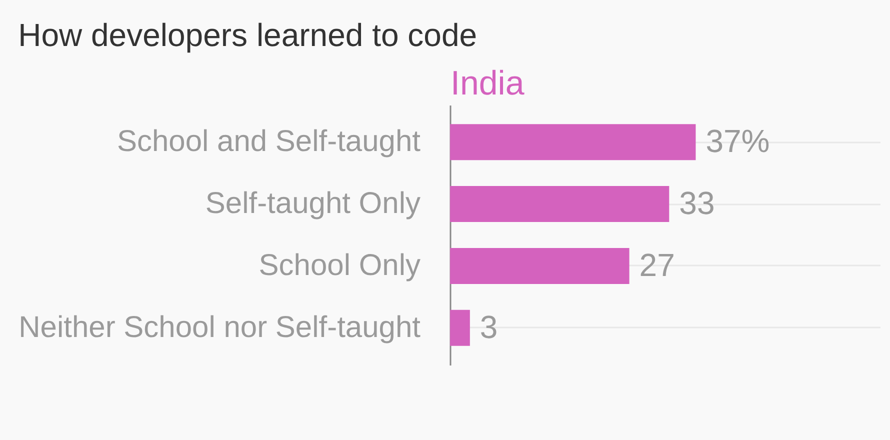  Describe the element at coordinates (220, 327) in the screenshot. I see `y-tick-label: Neither School nor Self-taught` at that location.